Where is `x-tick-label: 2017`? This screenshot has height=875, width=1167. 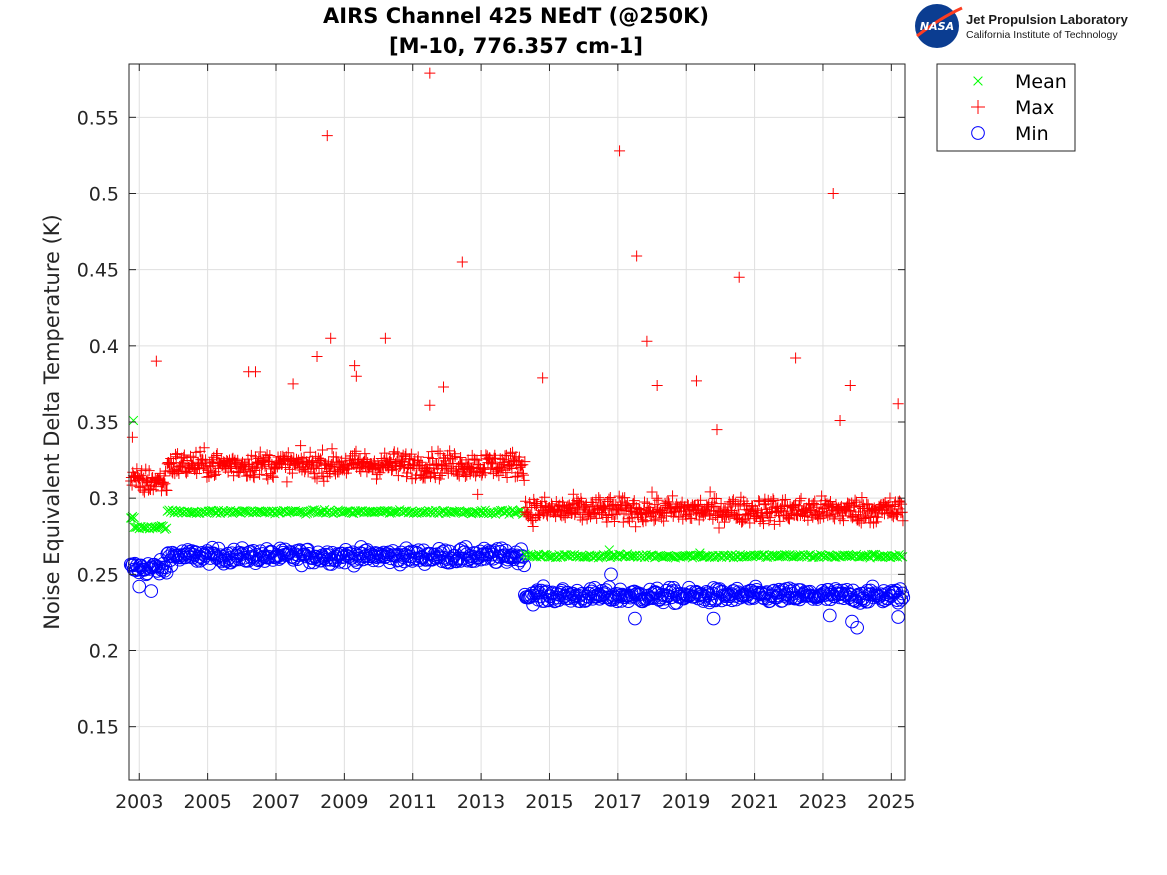 x-tick-label: 2017 is located at coordinates (618, 802).